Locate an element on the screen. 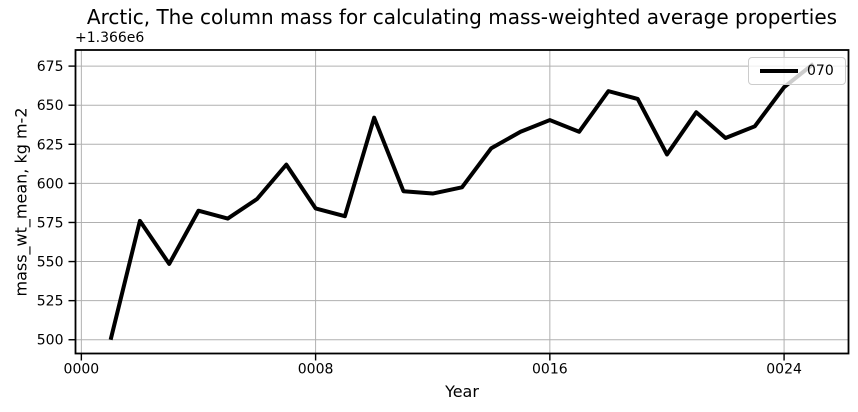  y-tick-label: 500 is located at coordinates (50, 341).